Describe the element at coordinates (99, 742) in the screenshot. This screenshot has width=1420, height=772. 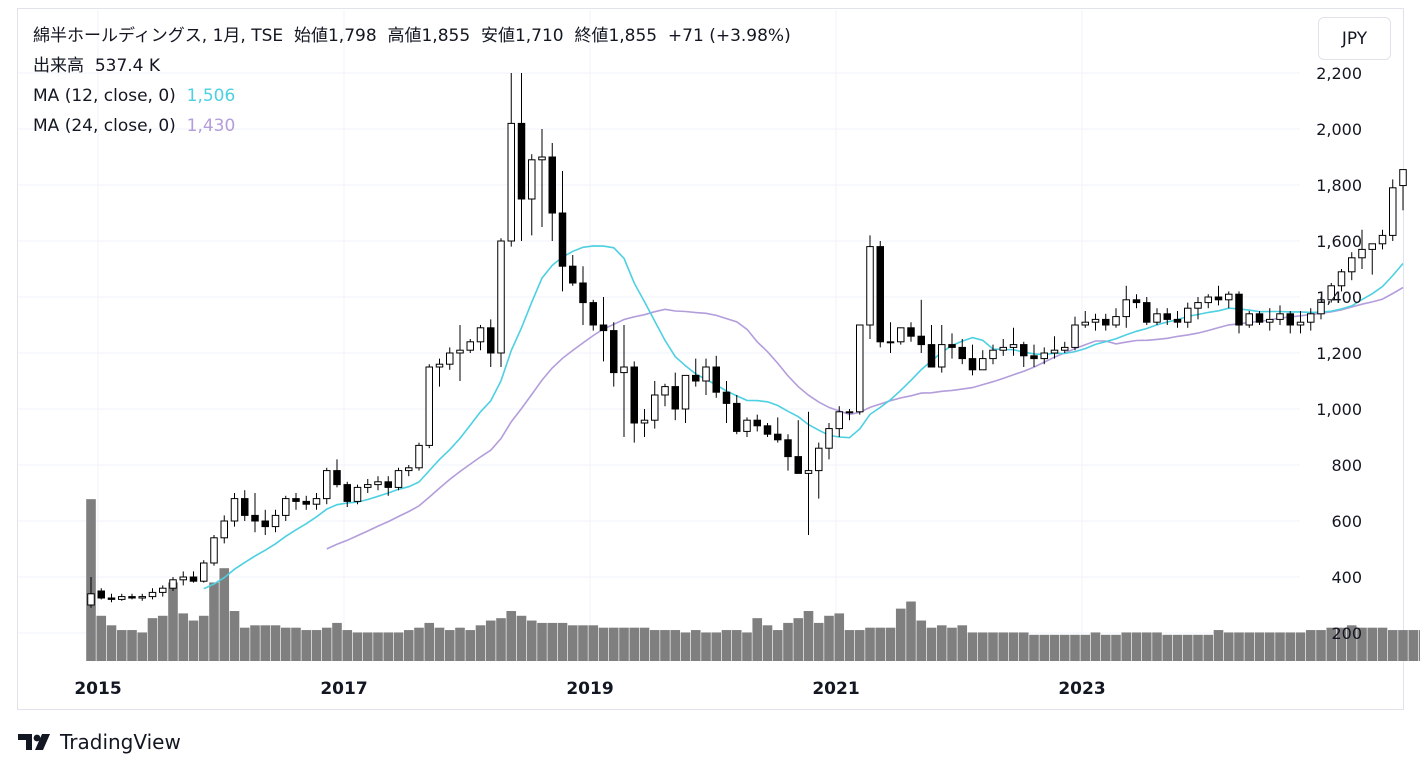
I see `tradingview-brand: TradingView` at that location.